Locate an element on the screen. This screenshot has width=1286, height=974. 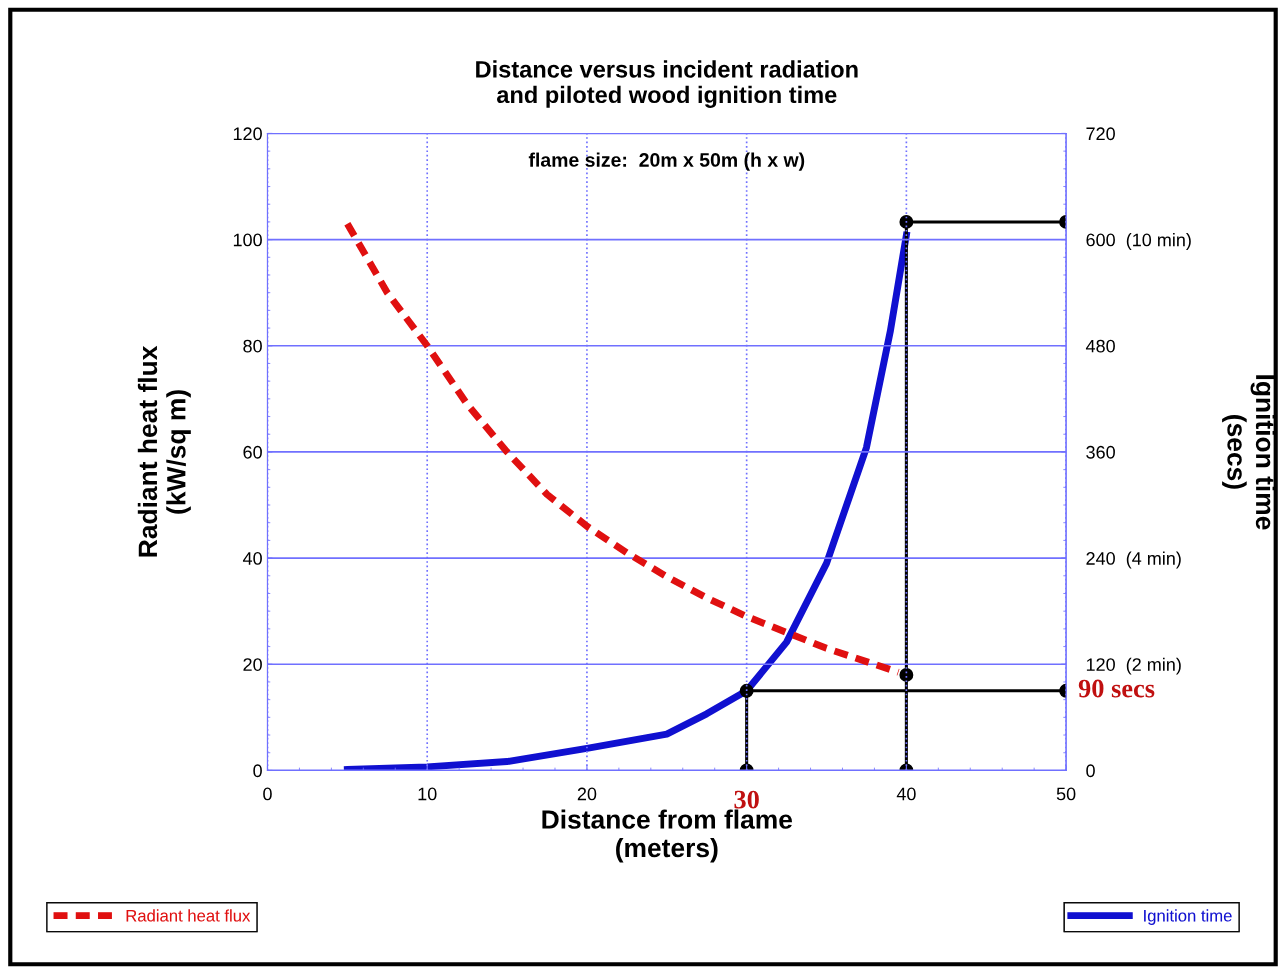
y-tick-label: 60 is located at coordinates (252, 452).